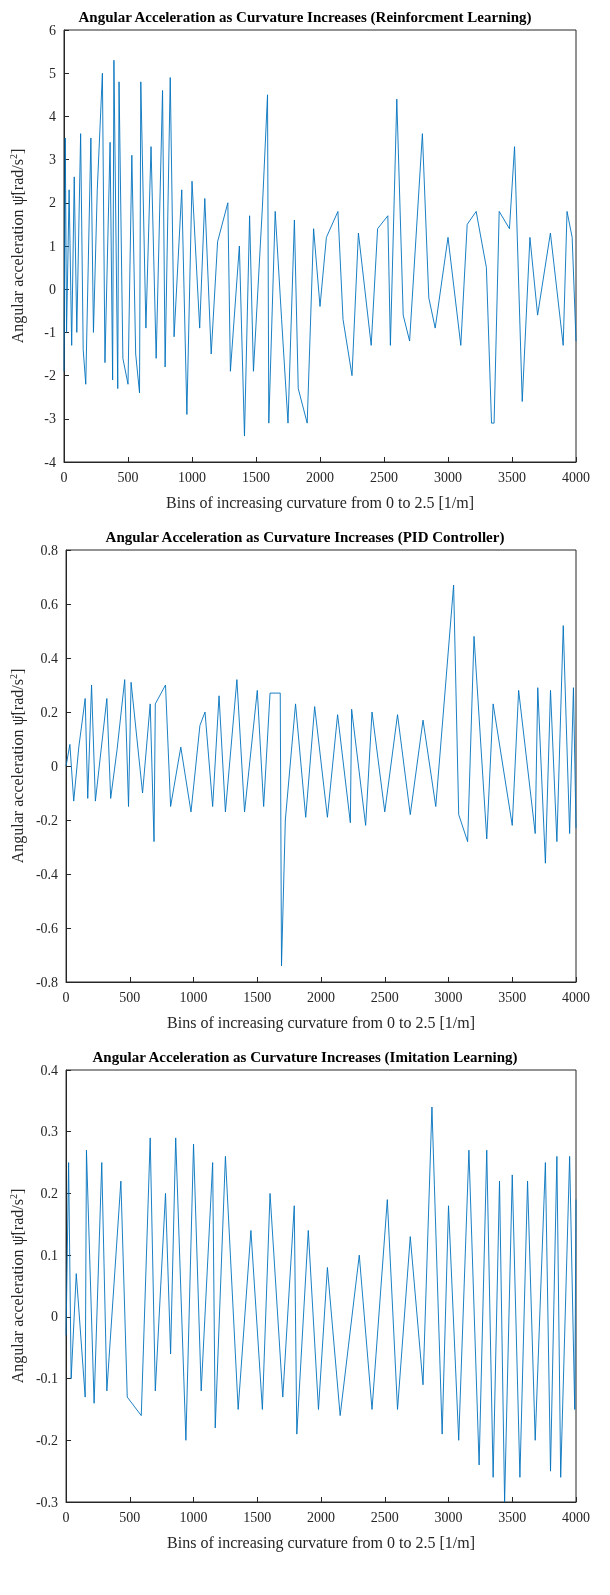 Image resolution: width=610 pixels, height=1595 pixels. I want to click on y-tick-label: 2, so click(52, 203).